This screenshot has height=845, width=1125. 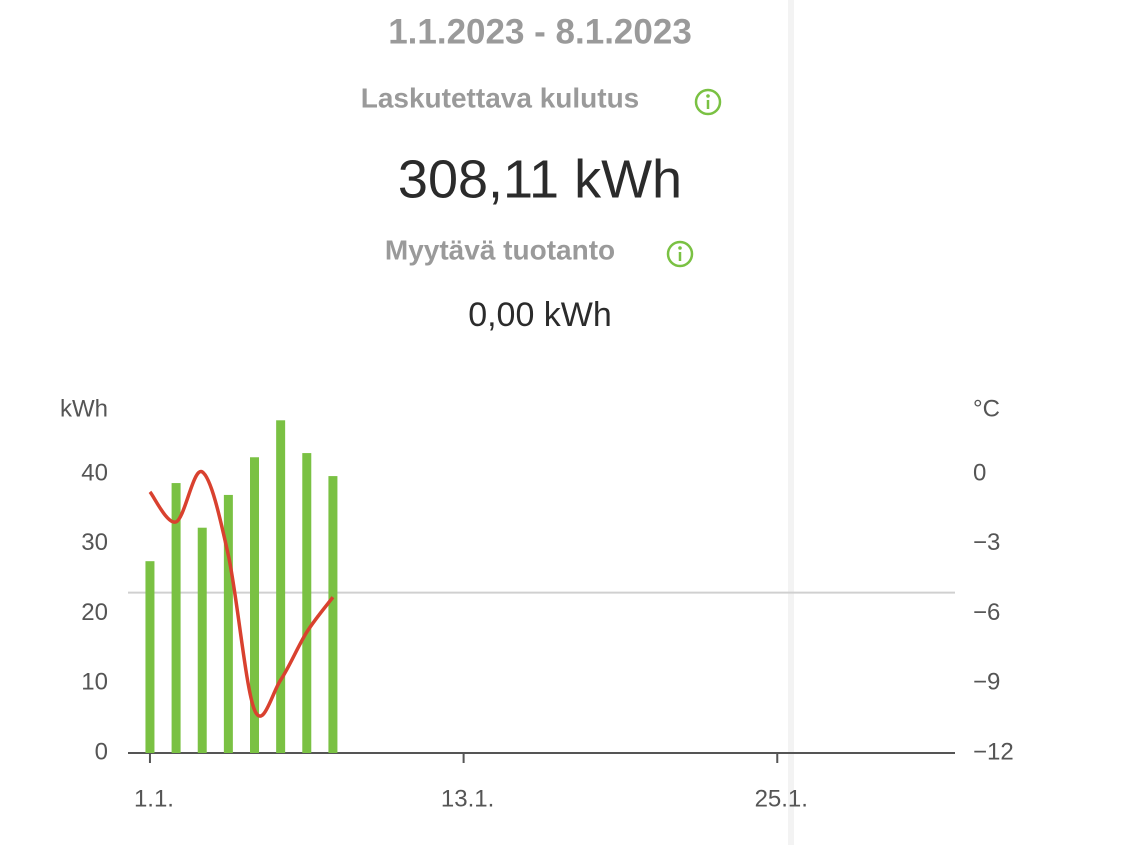 What do you see at coordinates (791, 422) in the screenshot?
I see `panel-edge` at bounding box center [791, 422].